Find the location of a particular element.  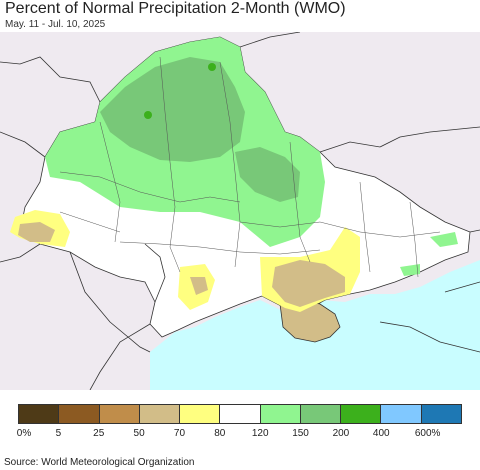

legend-tick-label: 70 is located at coordinates (179, 433).